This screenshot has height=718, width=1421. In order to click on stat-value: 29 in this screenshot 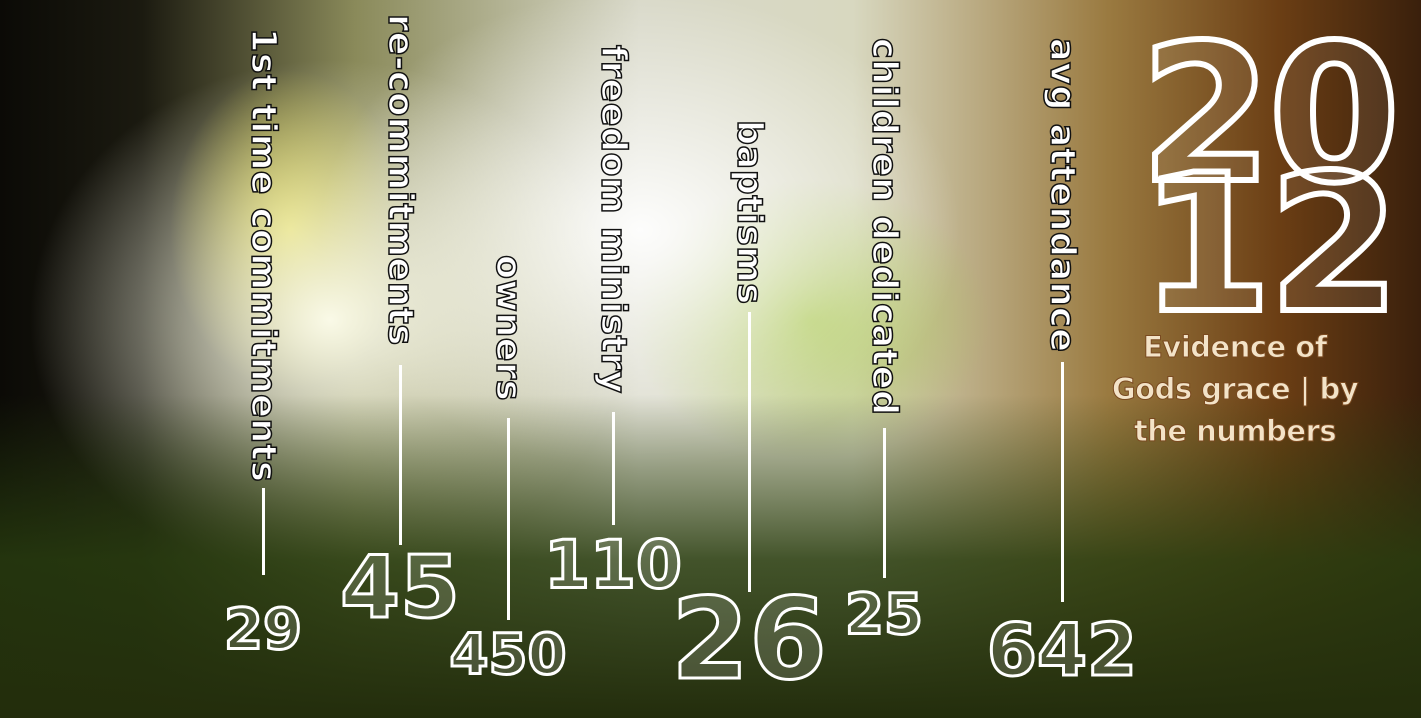, I will do `click(263, 630)`.